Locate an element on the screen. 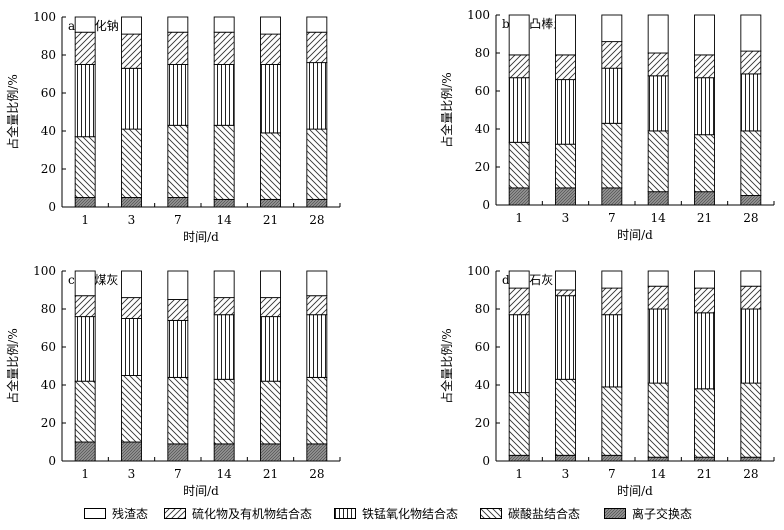 Image resolution: width=784 pixels, height=530 pixels. legend: 残渣态 硫化物及有机物结合态 铁锰氧化物结合态 碳酸盐结合态 离子交换态 is located at coordinates (430, 515).